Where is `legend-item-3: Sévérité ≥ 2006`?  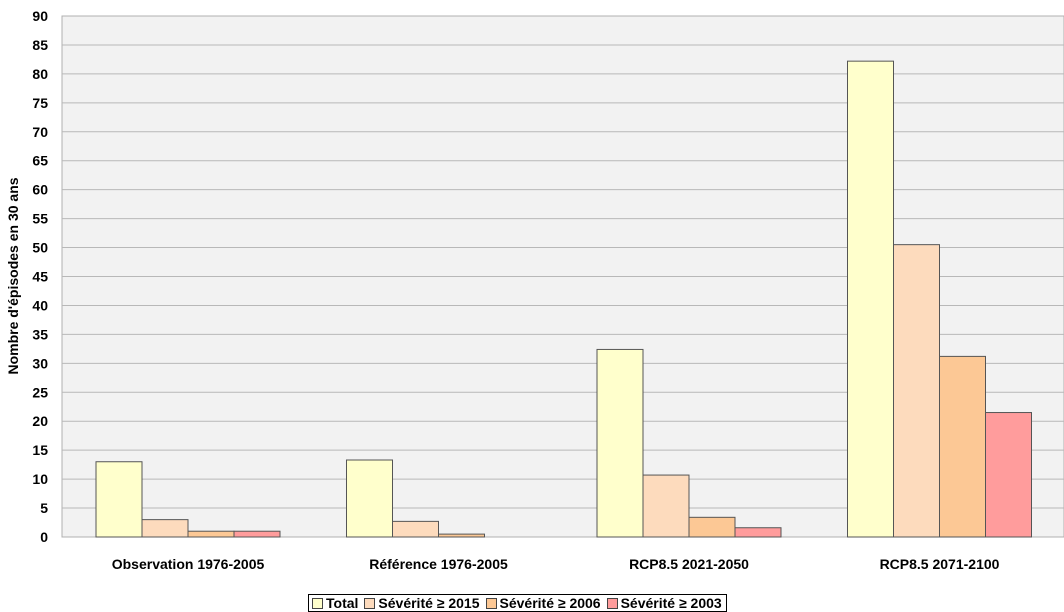 legend-item-3: Sévérité ≥ 2006 is located at coordinates (543, 603).